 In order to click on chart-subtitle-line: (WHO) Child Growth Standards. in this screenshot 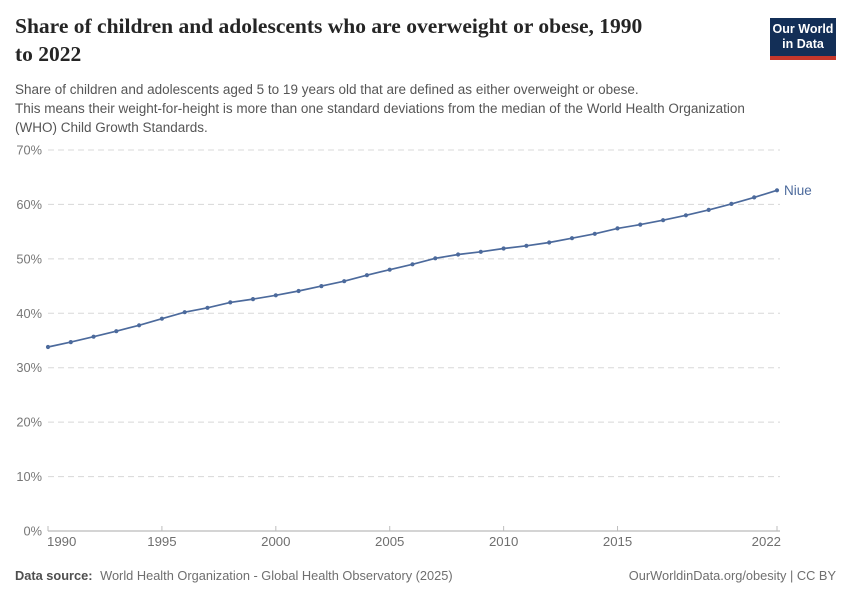, I will do `click(111, 127)`.